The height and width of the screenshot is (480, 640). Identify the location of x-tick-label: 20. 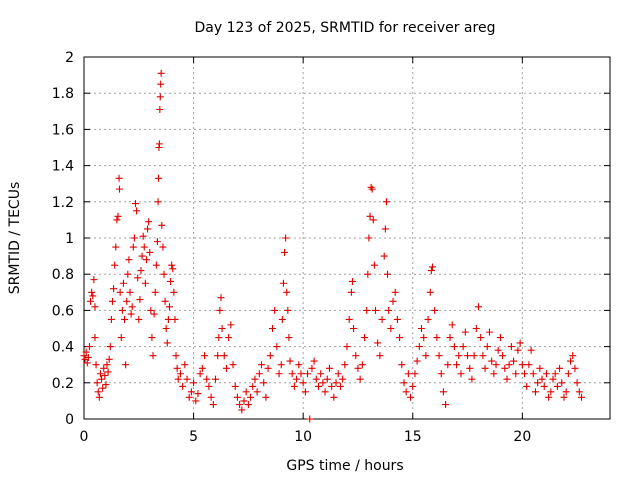
(522, 437).